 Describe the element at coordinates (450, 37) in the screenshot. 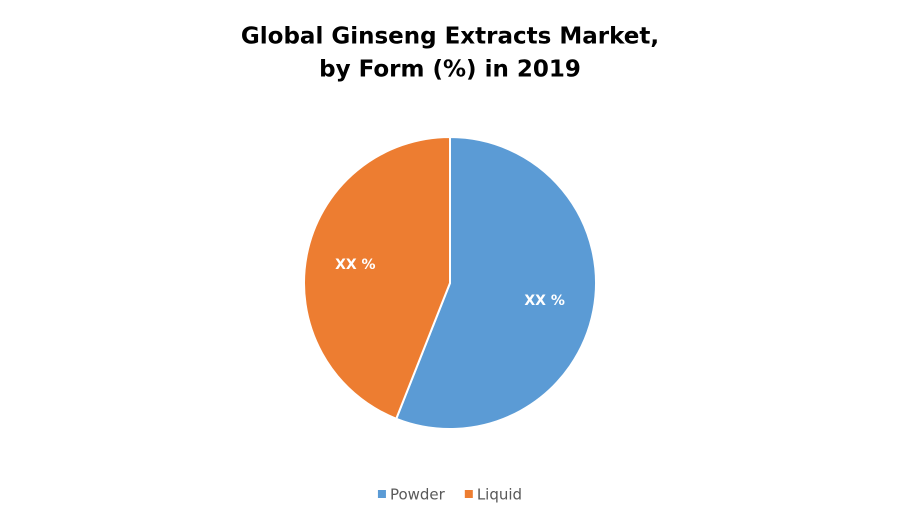

I see `chart-title: Global Ginseng Extracts Market,` at that location.